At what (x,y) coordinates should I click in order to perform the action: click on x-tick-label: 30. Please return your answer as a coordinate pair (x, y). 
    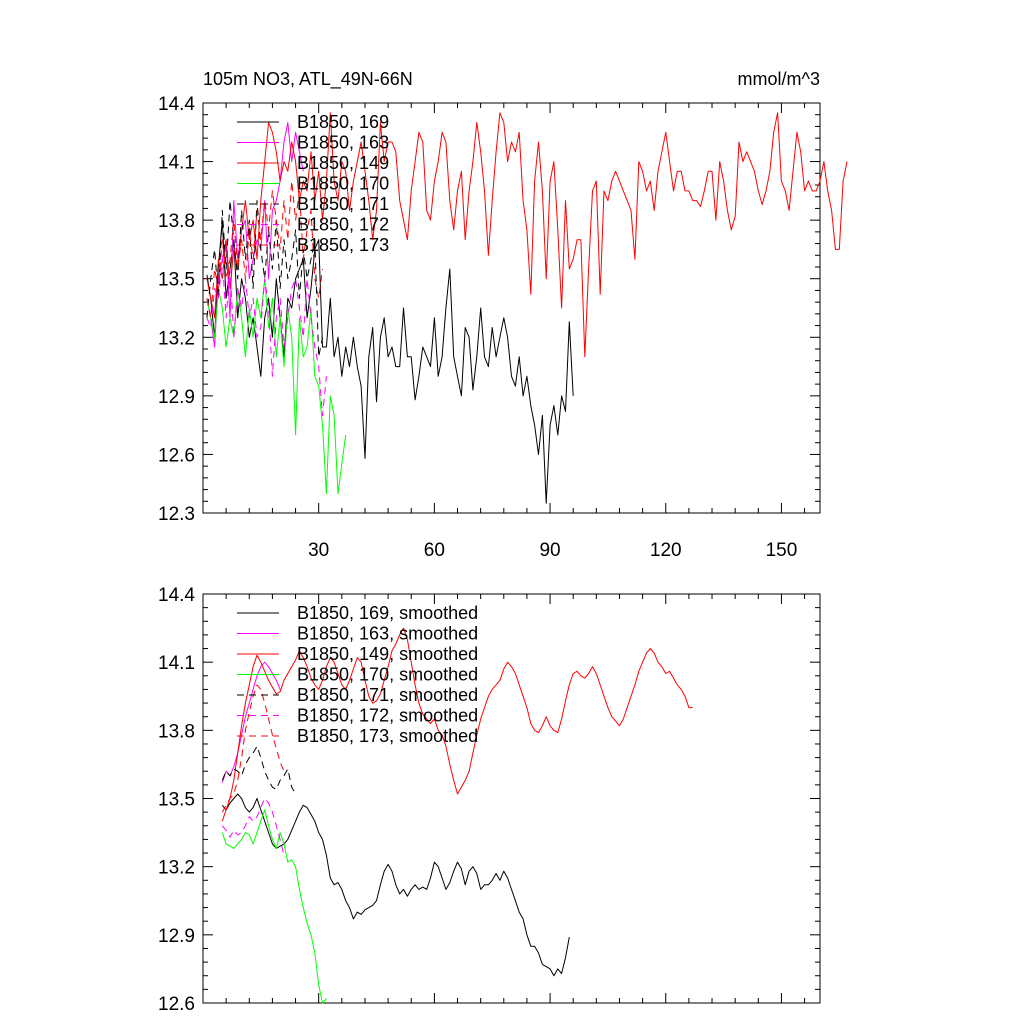
    Looking at the image, I should click on (318, 550).